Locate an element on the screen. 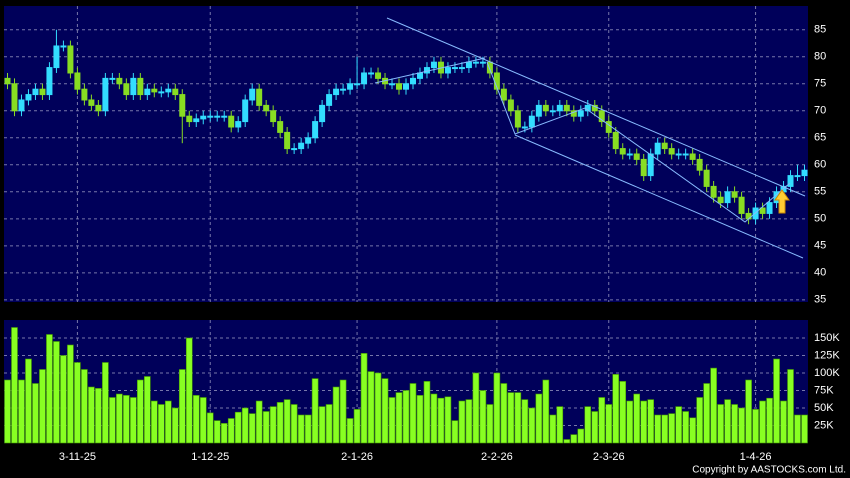 This screenshot has height=478, width=850. y-tick-label: 25K is located at coordinates (824, 425).